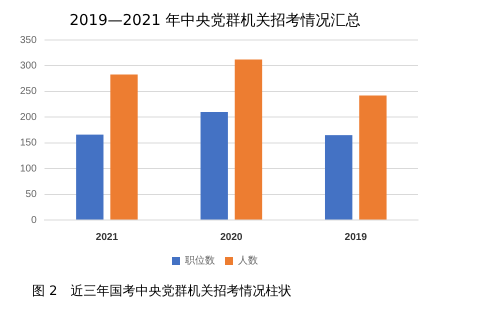  I want to click on x-tick-label: 2020, so click(231, 237).